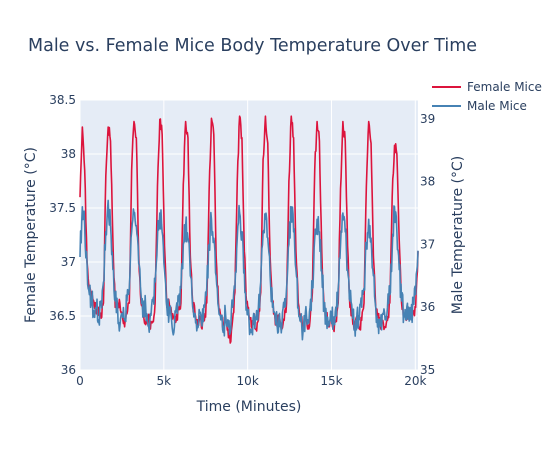  I want to click on legend-item-female: Female Mice, so click(487, 87).